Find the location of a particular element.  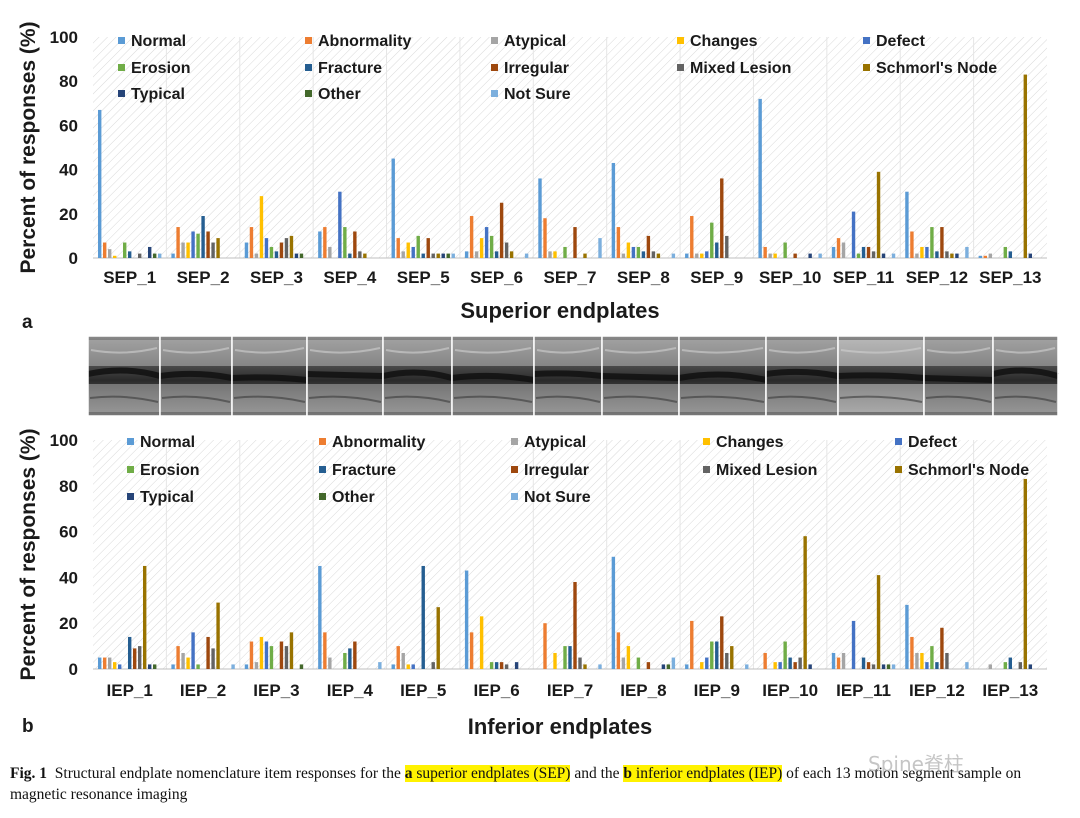

x-tick-label: SEP_5 is located at coordinates (423, 277).